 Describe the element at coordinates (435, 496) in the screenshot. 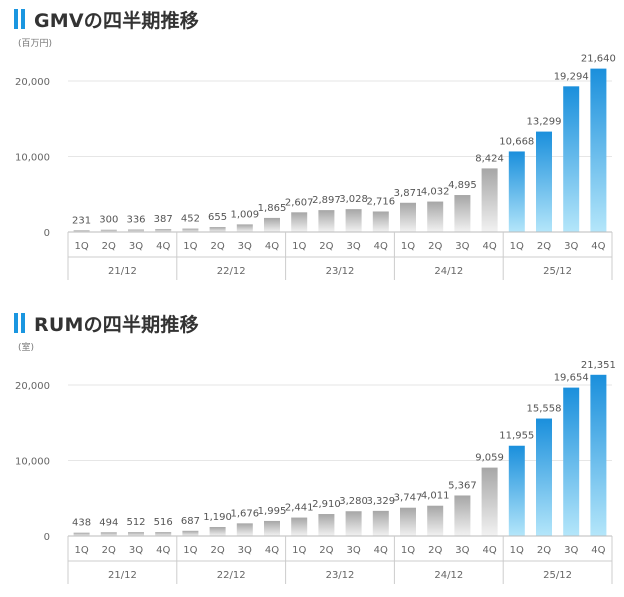

I see `rum-value-label: 4,011` at that location.